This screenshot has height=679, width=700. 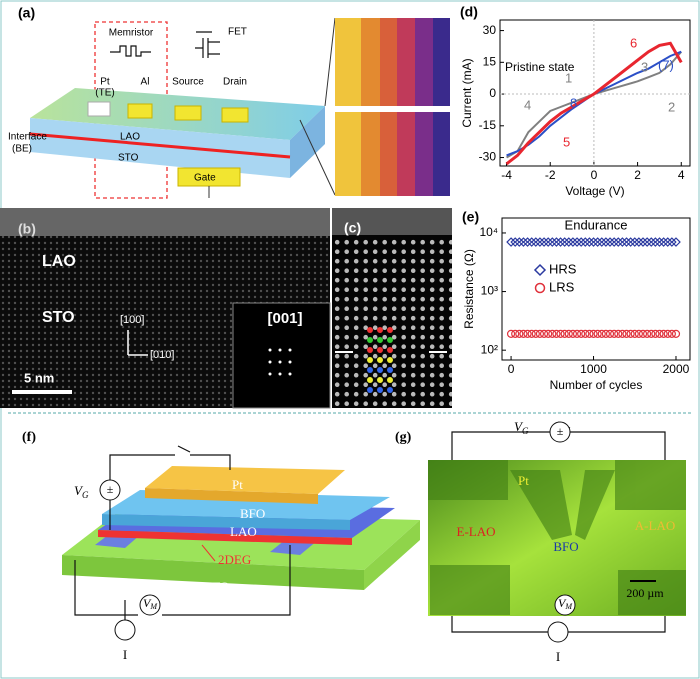 I want to click on electrodes, so click(x=557, y=537).